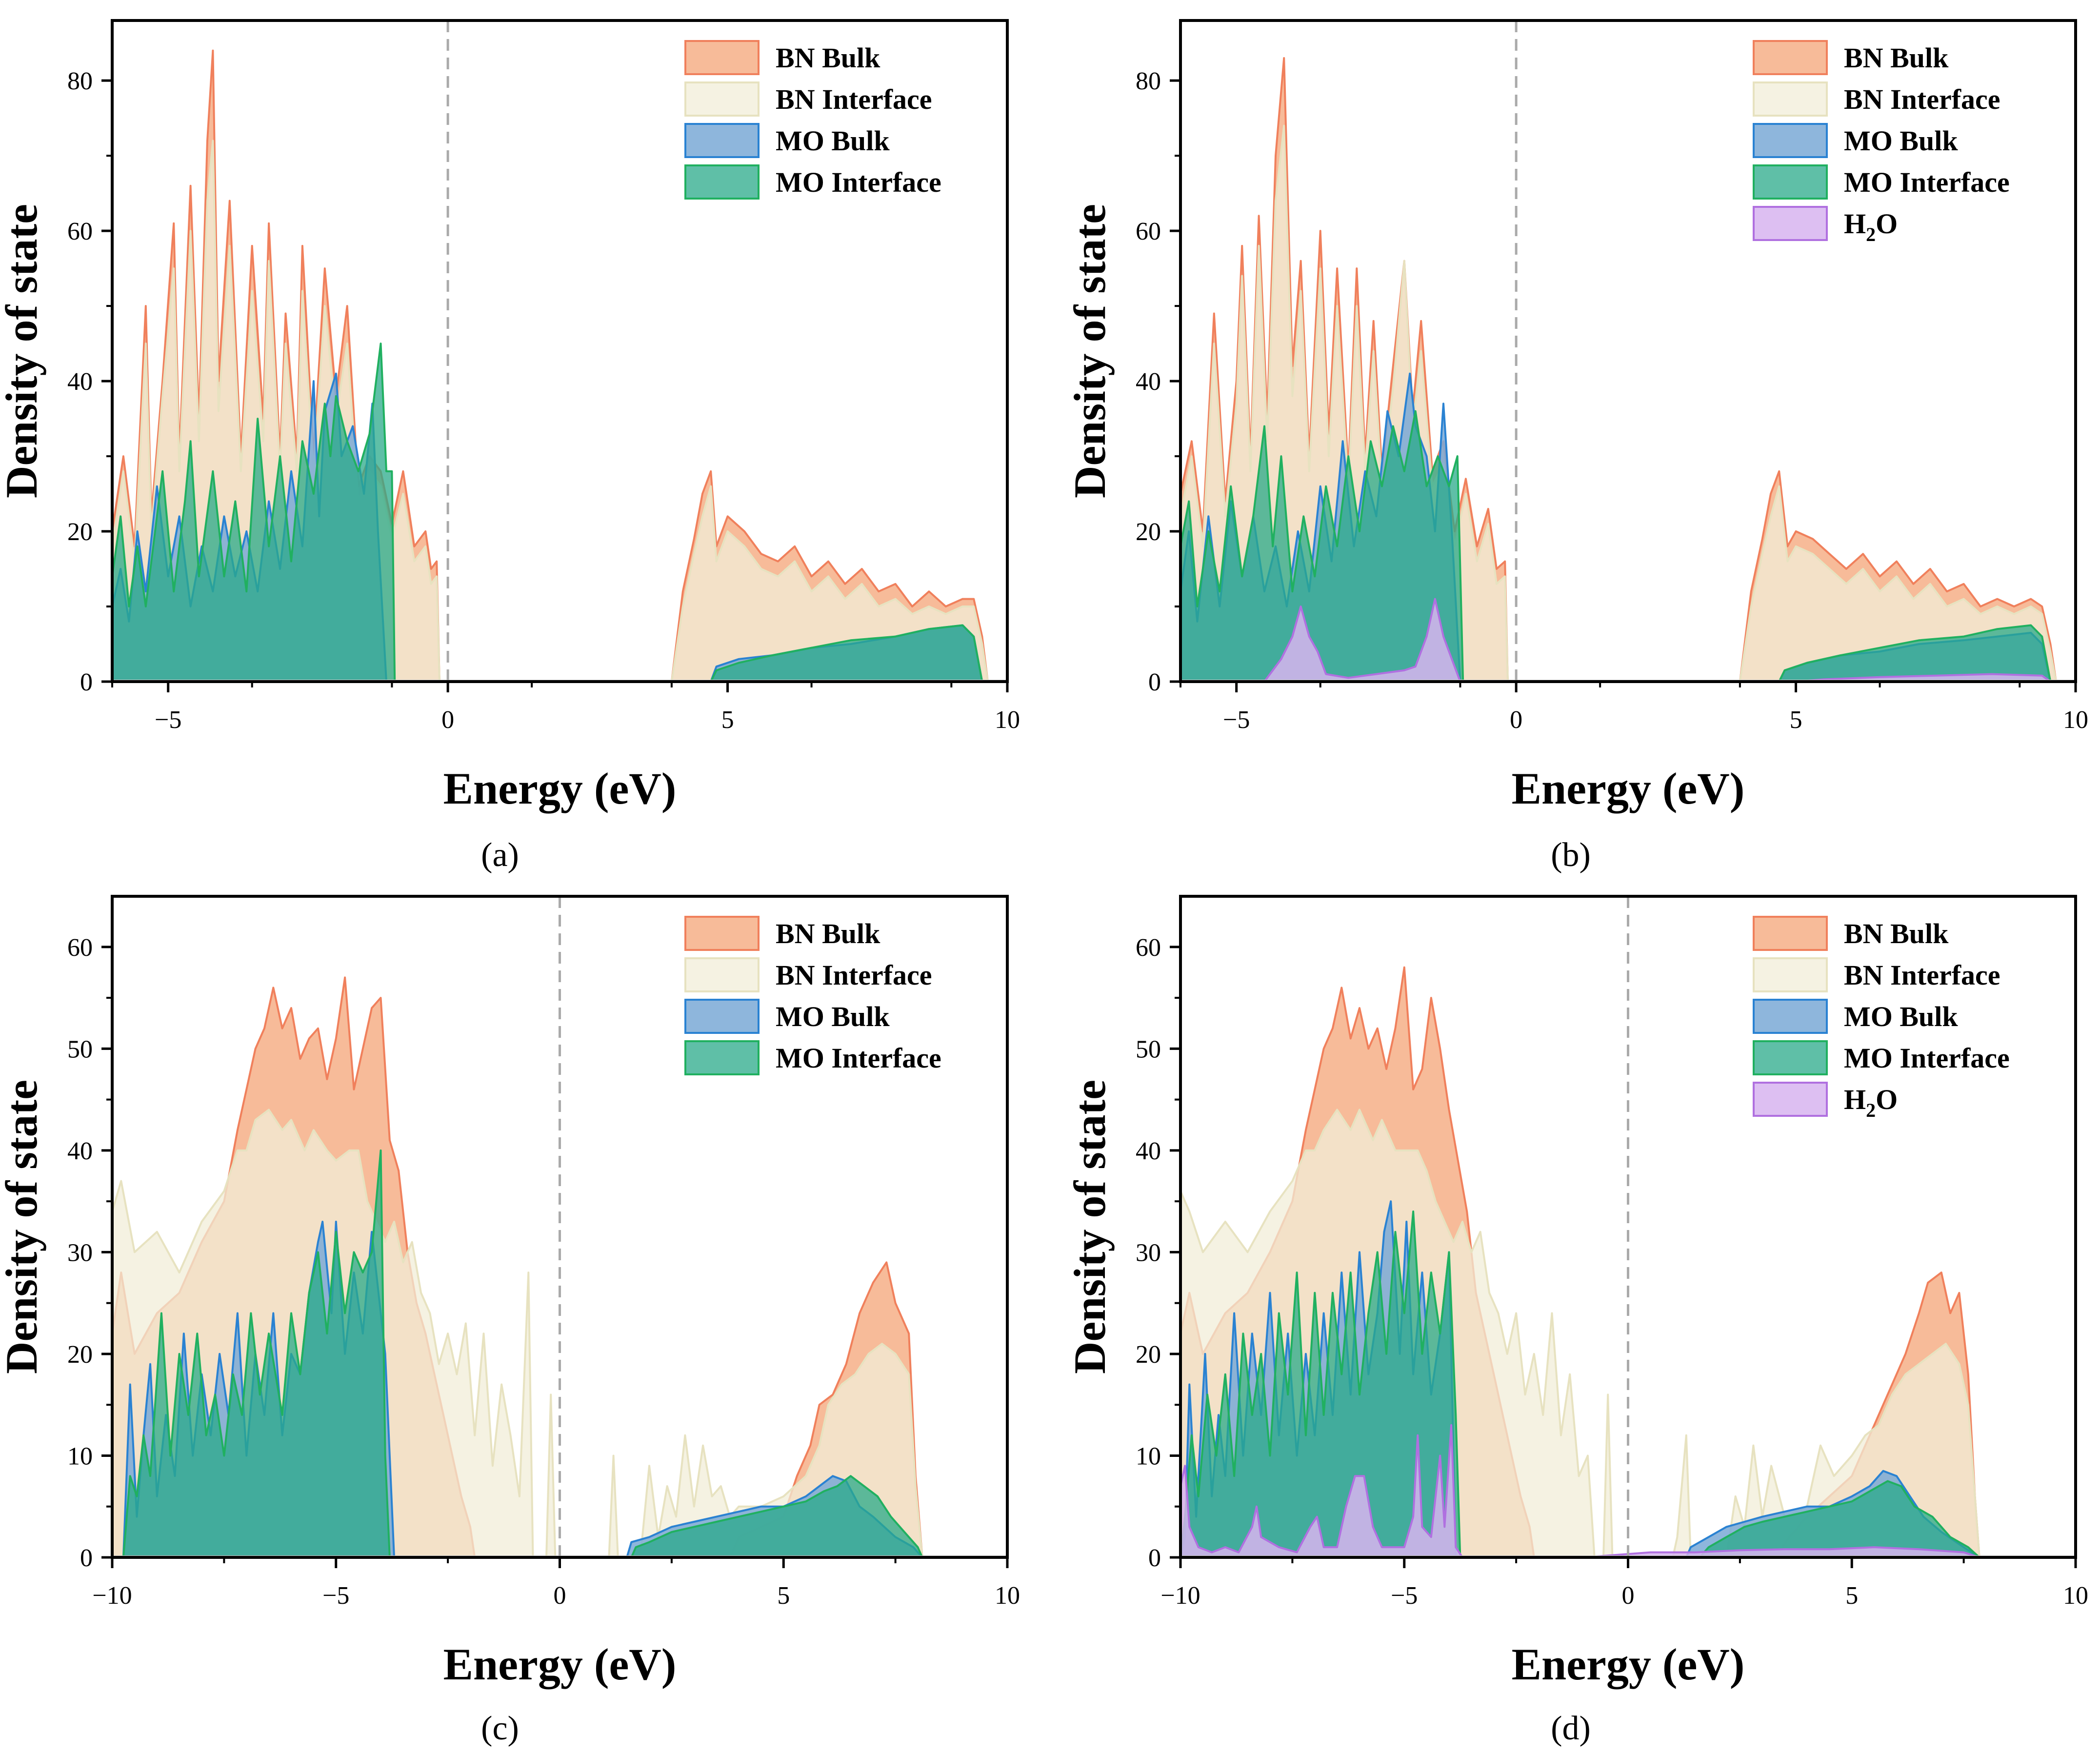  What do you see at coordinates (500, 1728) in the screenshot?
I see `panel-label: (c)` at bounding box center [500, 1728].